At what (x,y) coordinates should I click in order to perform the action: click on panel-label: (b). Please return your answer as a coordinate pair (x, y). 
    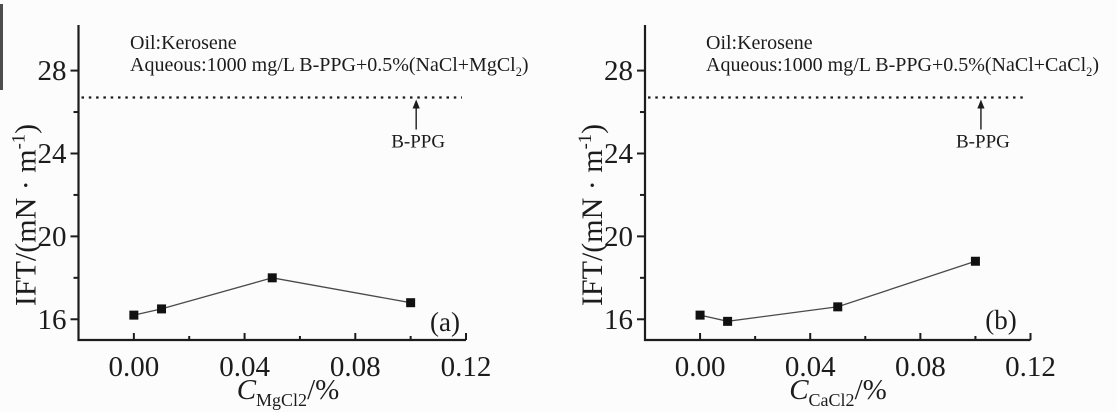
    Looking at the image, I should click on (1000, 320).